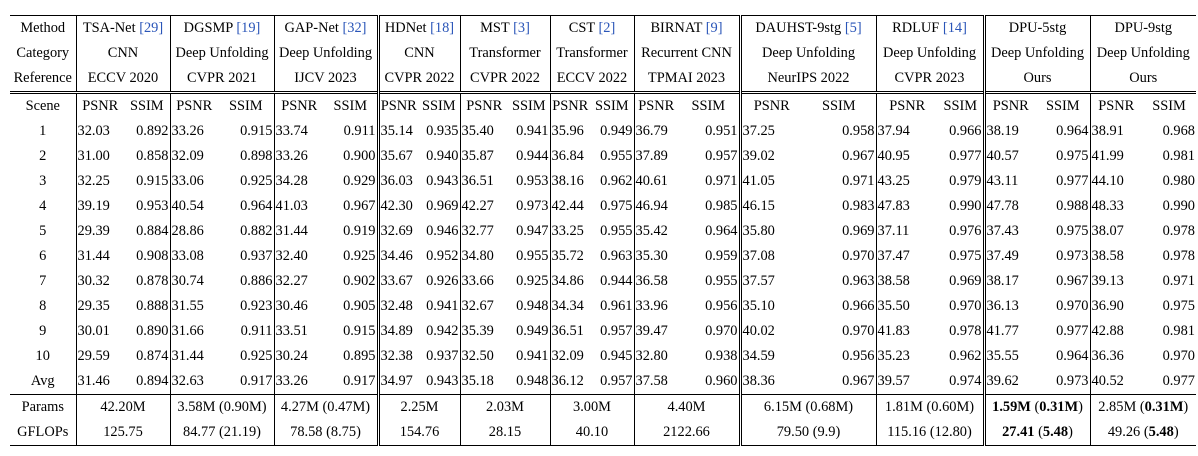 The height and width of the screenshot is (456, 1198). Describe the element at coordinates (397, 206) in the screenshot. I see `psnr-value: 42.30` at that location.